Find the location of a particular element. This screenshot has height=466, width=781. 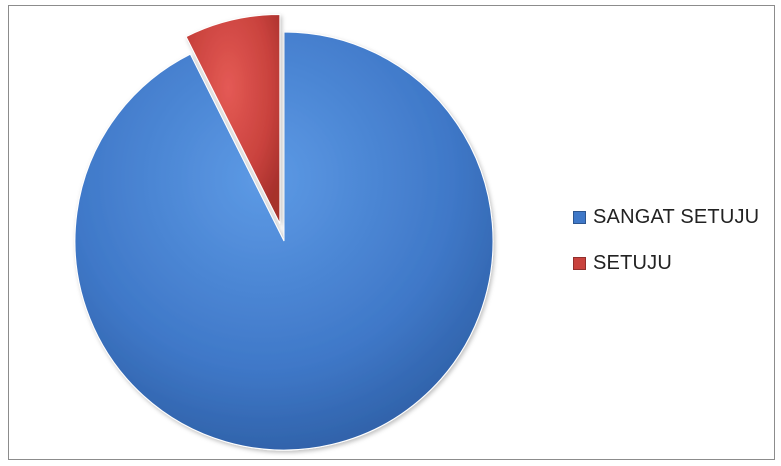

legend-label-setuju: SETUJU is located at coordinates (632, 262).